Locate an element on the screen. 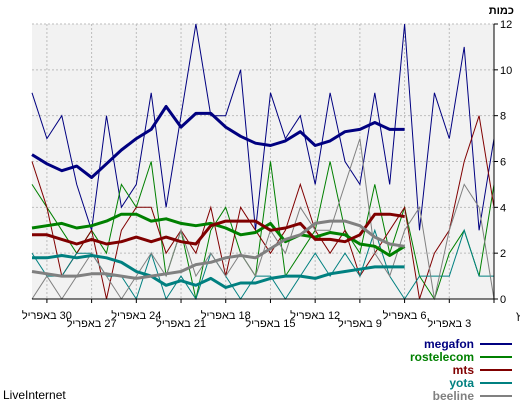 This screenshot has width=520, height=405. legend-label-mts: mts is located at coordinates (464, 370).